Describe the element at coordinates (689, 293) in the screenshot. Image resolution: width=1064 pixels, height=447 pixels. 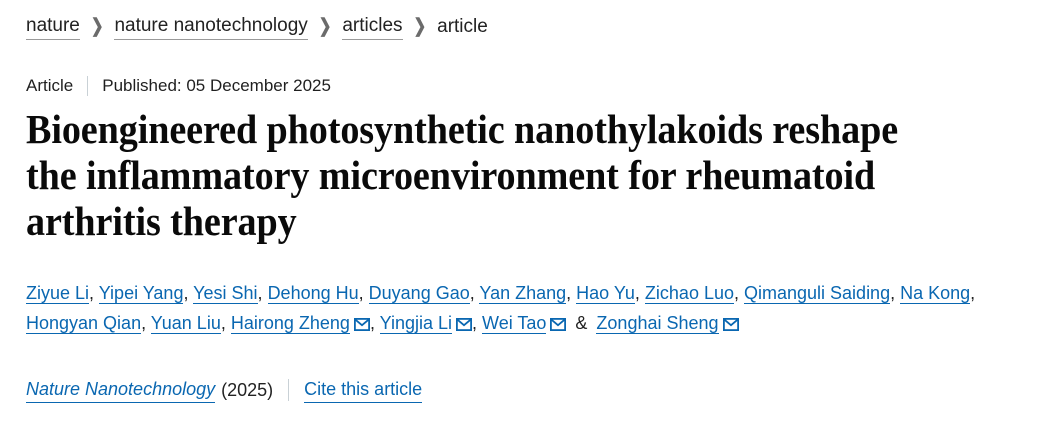
I see `author-link: Zichao Luo` at that location.